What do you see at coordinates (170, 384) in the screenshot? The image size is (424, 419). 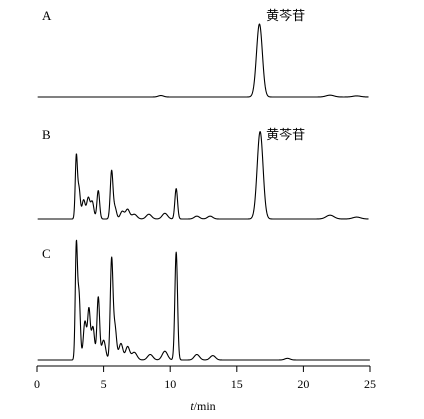 I see `x-tick-label: 10` at bounding box center [170, 384].